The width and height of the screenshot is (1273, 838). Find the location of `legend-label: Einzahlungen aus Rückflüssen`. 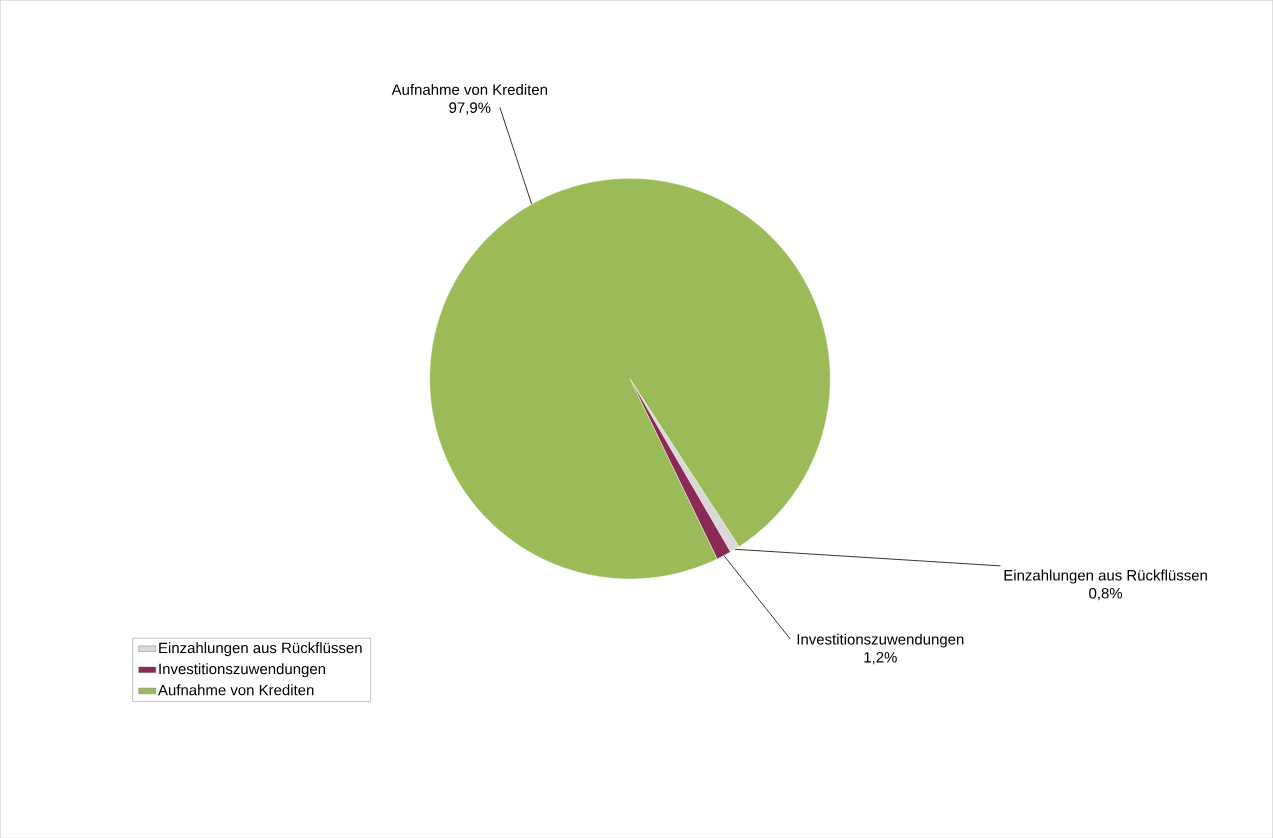

legend-label: Einzahlungen aus Rückflüssen is located at coordinates (260, 648).